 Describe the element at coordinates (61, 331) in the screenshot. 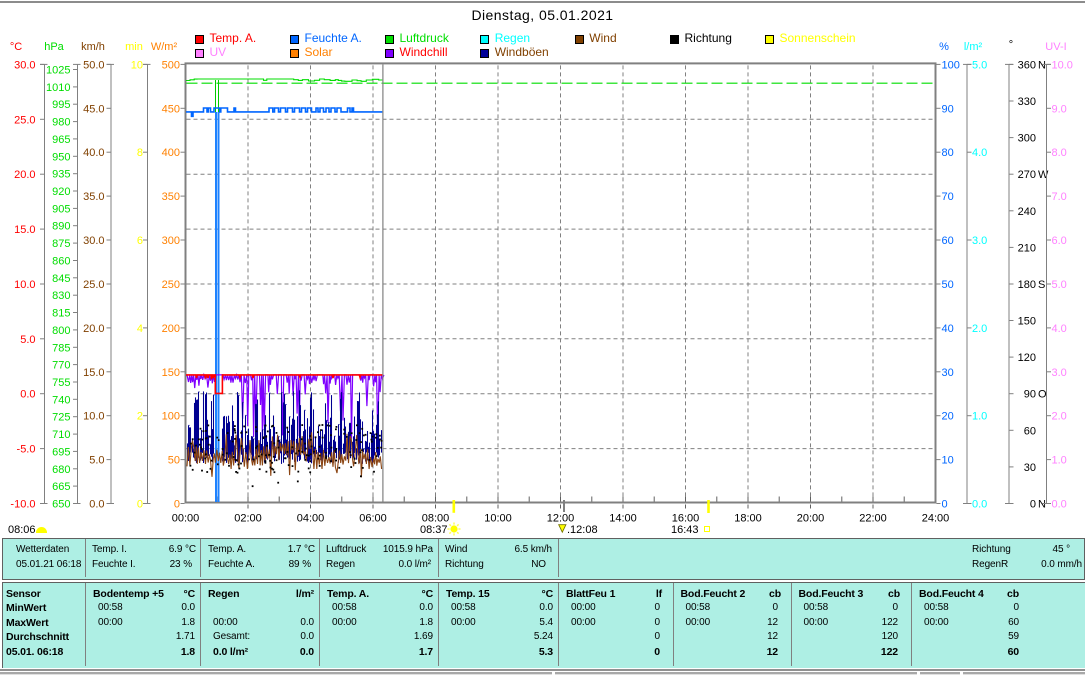

I see `svg-text: 800` at that location.